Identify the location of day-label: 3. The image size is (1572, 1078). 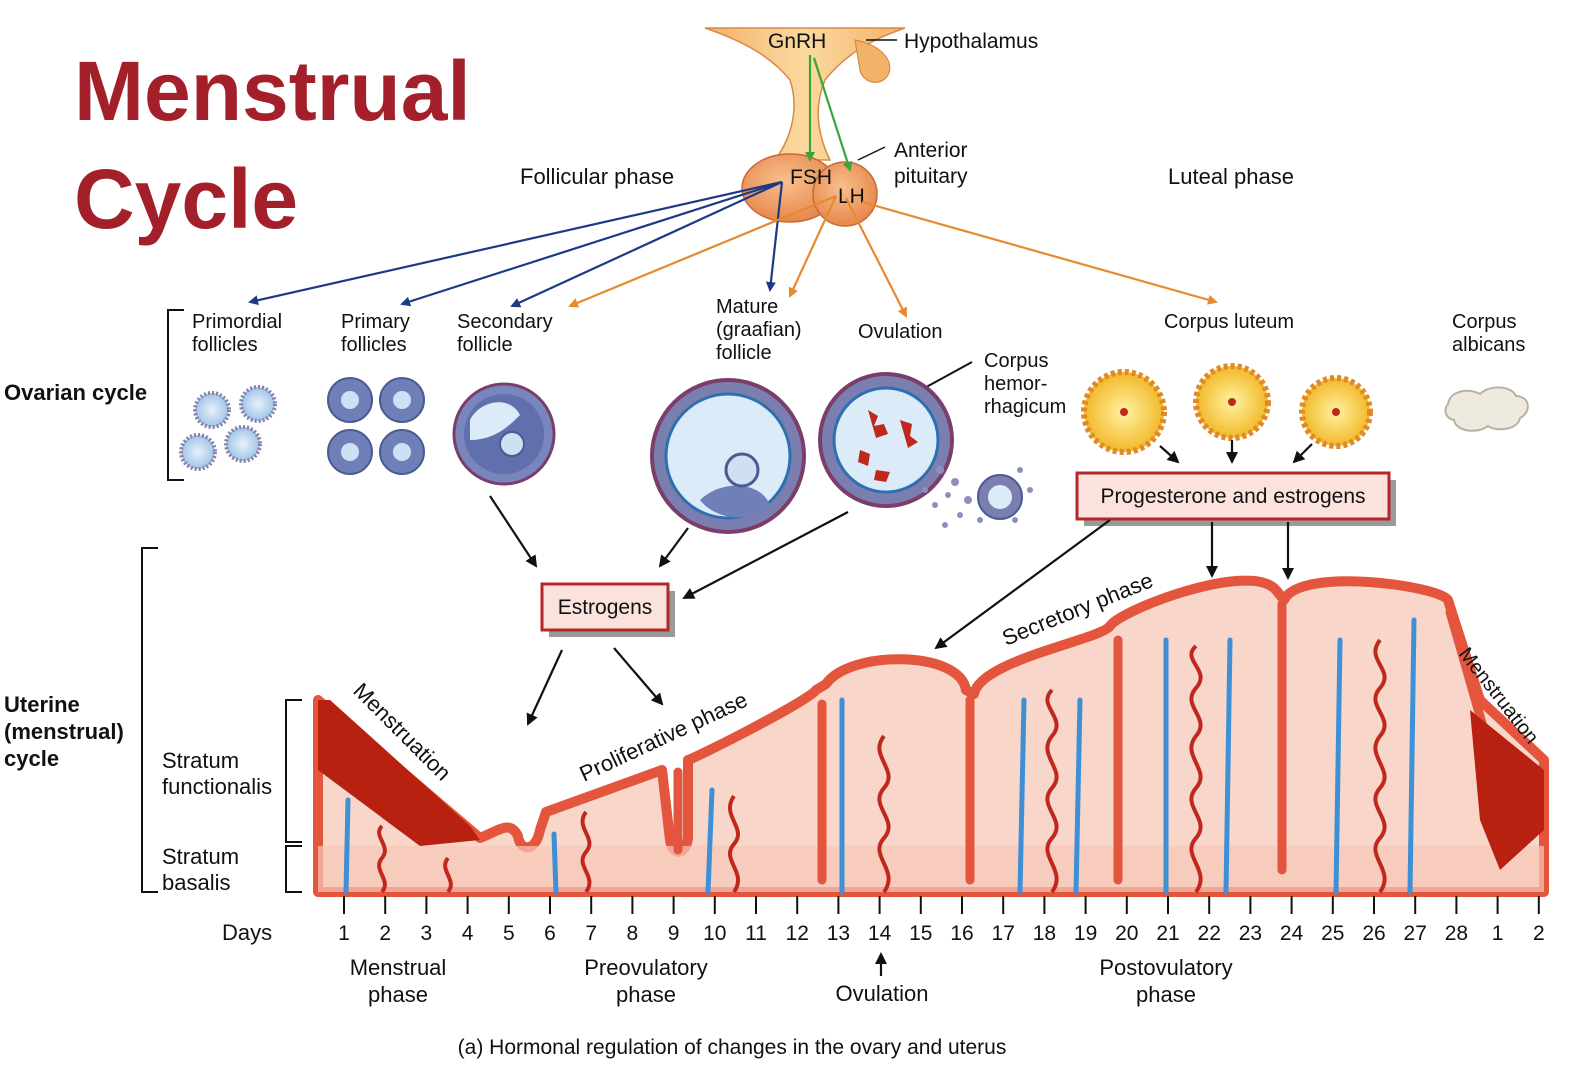
(427, 933).